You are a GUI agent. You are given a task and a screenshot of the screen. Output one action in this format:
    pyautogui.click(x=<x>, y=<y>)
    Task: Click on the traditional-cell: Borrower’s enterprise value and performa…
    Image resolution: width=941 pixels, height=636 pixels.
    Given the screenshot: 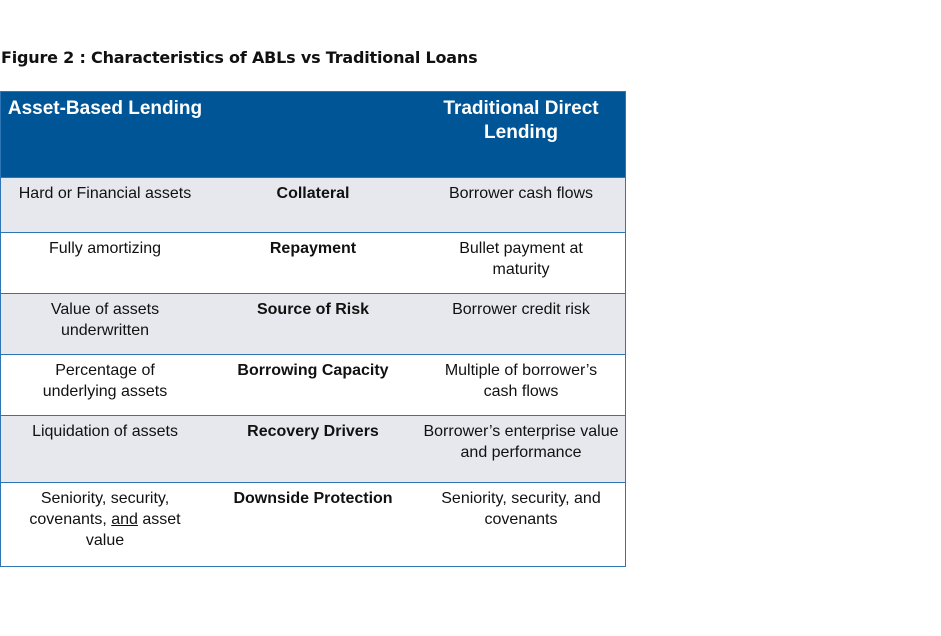 What is the action you would take?
    pyautogui.click(x=521, y=448)
    